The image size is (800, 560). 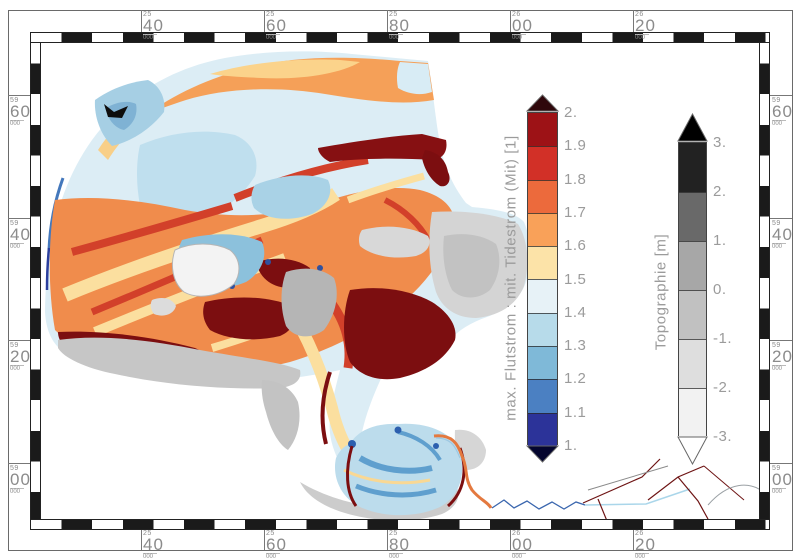 I want to click on colorbar-tick-label: -1., so click(x=723, y=338).